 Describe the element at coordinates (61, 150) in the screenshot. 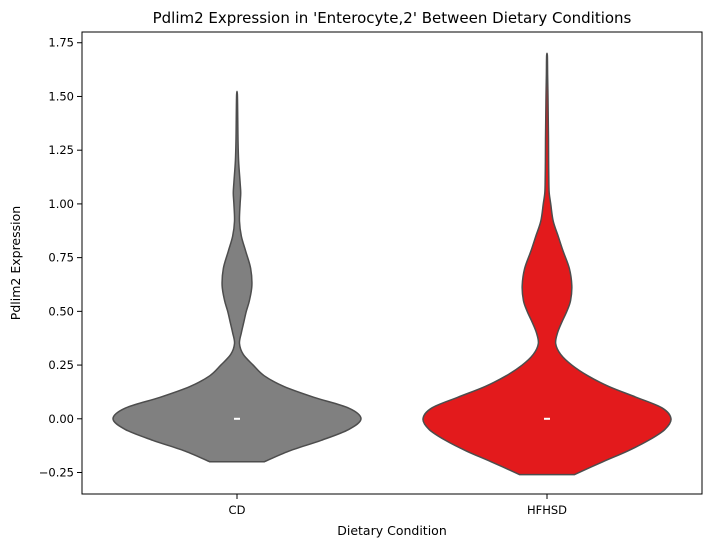

I see `y-tick-label: 1.25` at that location.